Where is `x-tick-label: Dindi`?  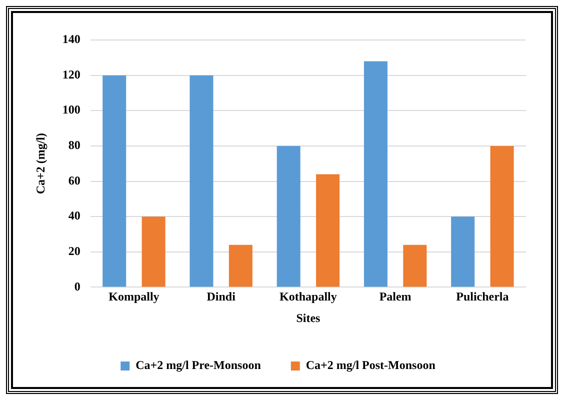 x-tick-label: Dindi is located at coordinates (221, 296).